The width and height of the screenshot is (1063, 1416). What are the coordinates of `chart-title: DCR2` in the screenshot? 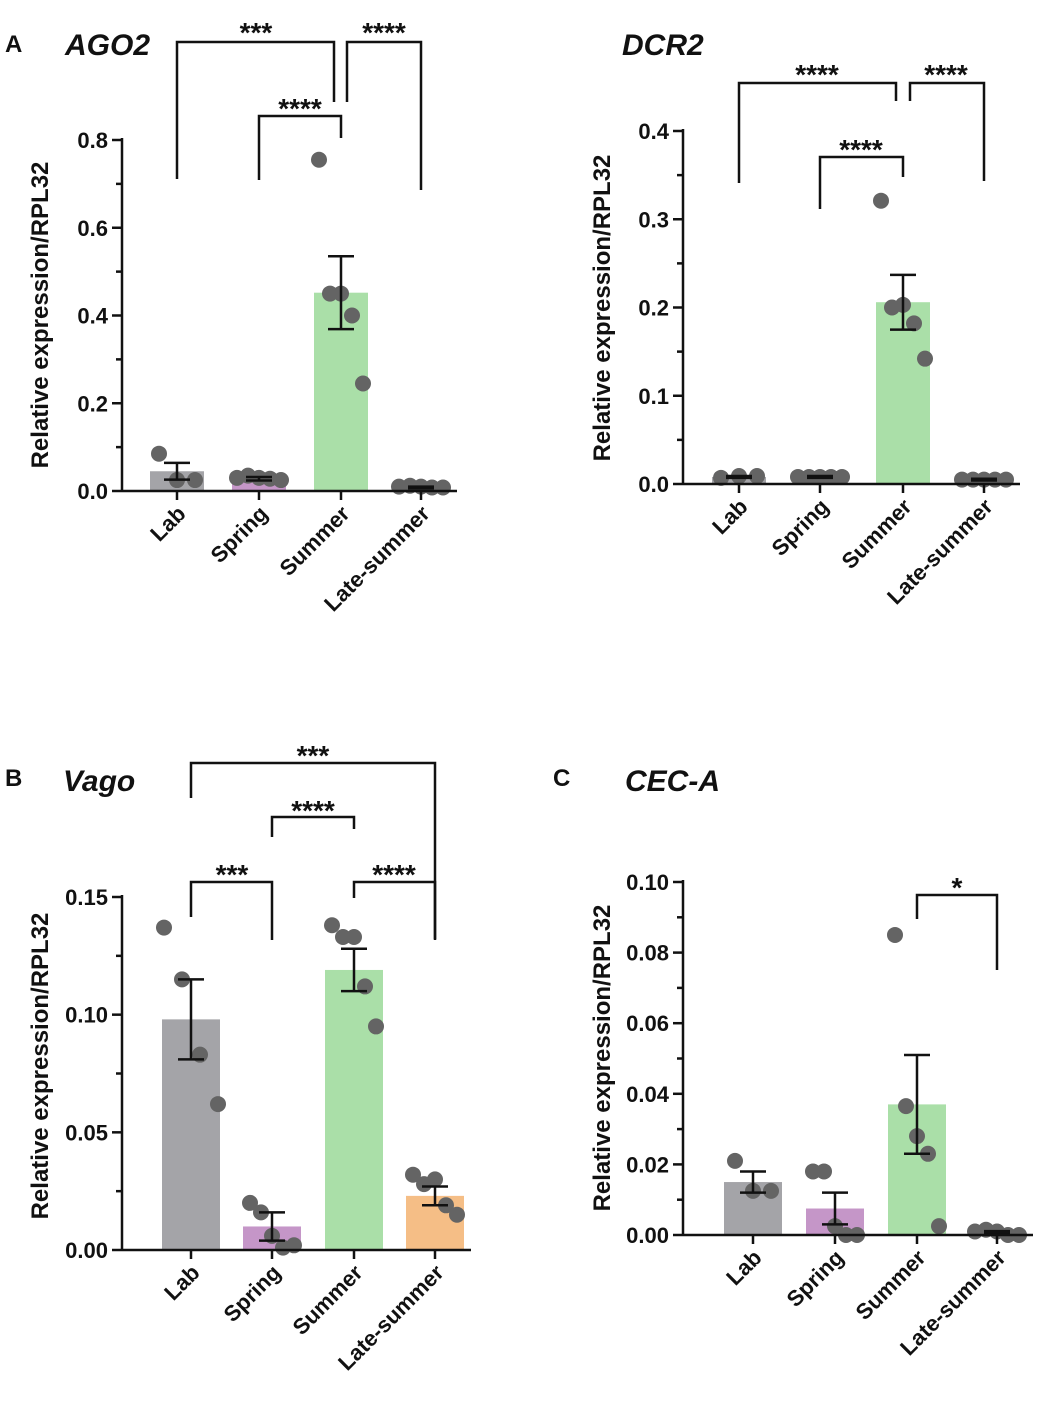 It's located at (663, 45).